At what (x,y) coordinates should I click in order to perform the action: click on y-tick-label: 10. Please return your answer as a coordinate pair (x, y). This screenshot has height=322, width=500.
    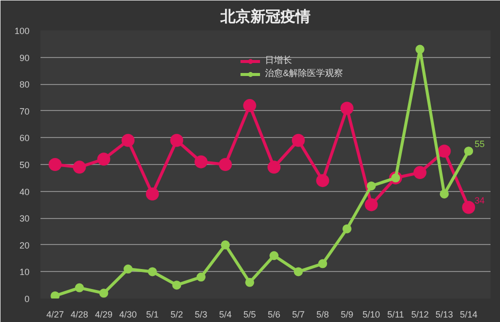
    Looking at the image, I should click on (24, 272).